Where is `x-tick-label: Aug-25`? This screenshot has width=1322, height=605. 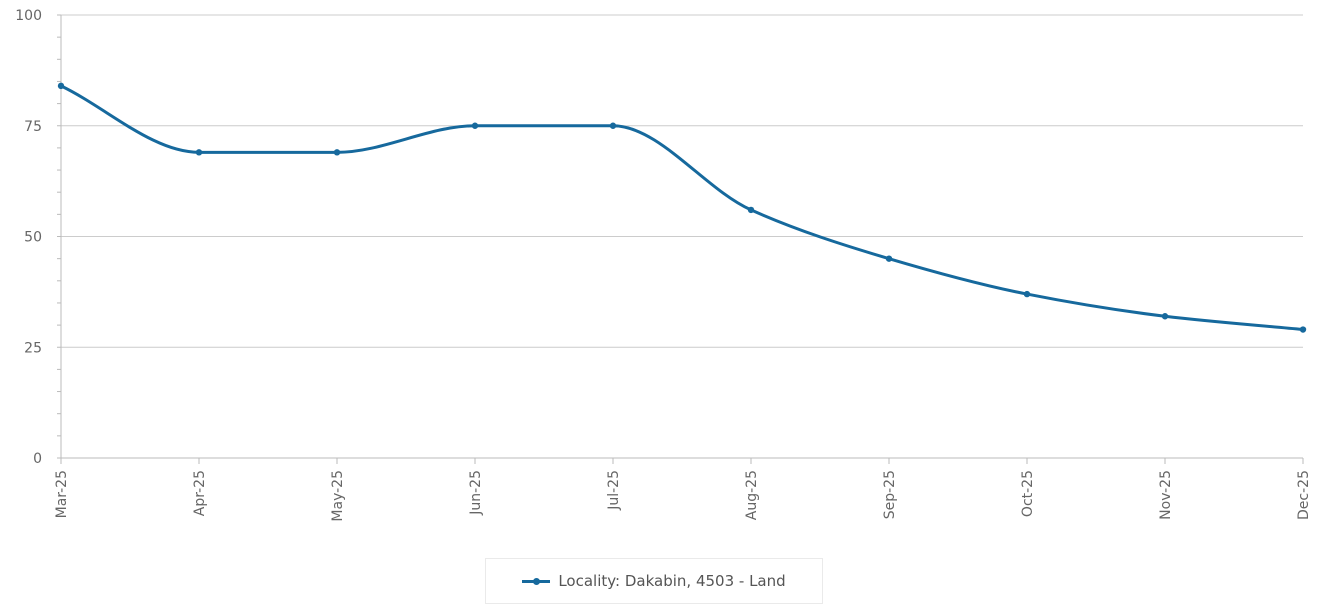
x-tick-label: Aug-25 is located at coordinates (752, 495).